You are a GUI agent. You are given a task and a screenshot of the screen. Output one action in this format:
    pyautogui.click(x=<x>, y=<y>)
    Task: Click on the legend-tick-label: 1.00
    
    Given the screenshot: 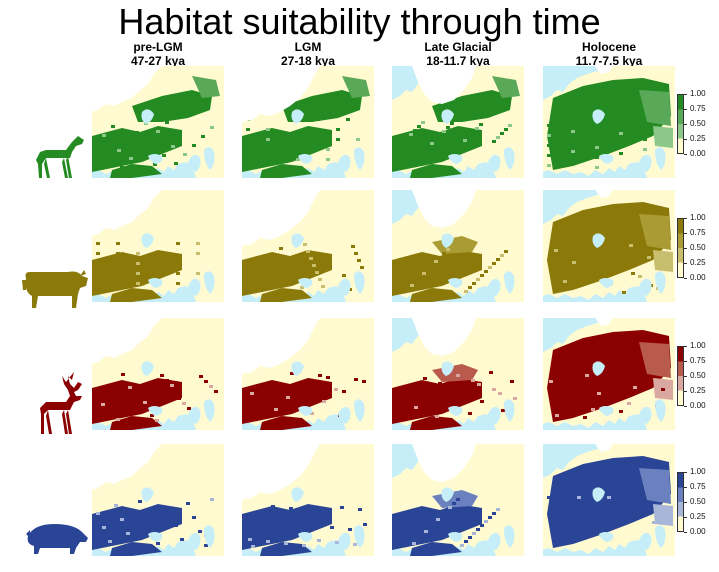 What is the action you would take?
    pyautogui.click(x=698, y=217)
    